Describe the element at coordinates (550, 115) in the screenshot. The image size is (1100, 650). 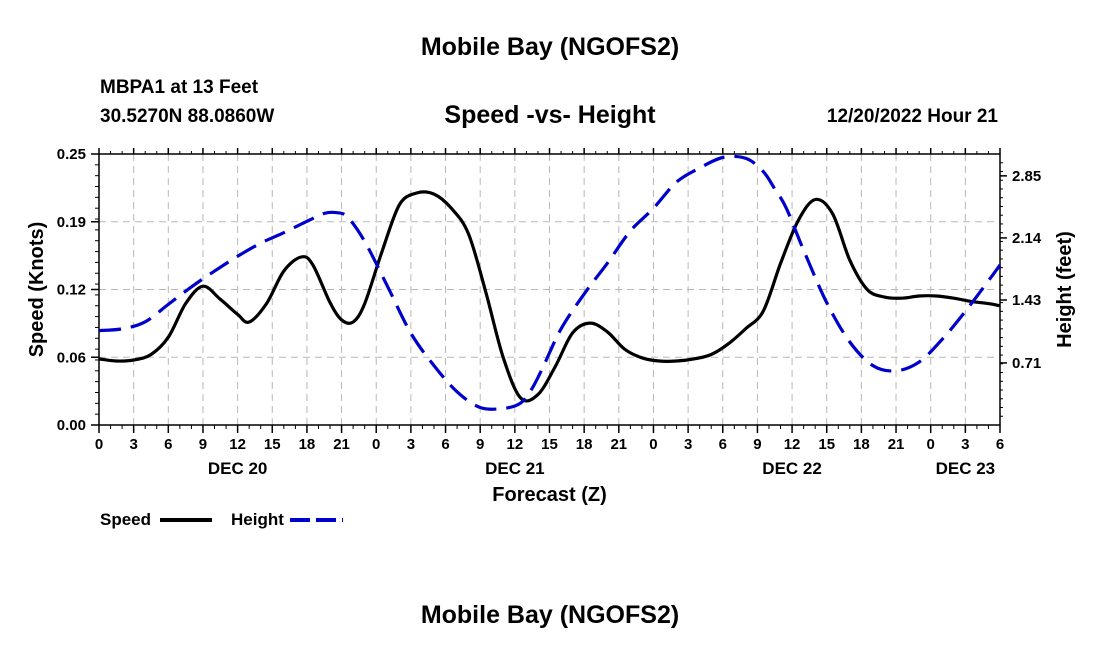
I see `chart-subtitle: Speed -vs- Height` at that location.